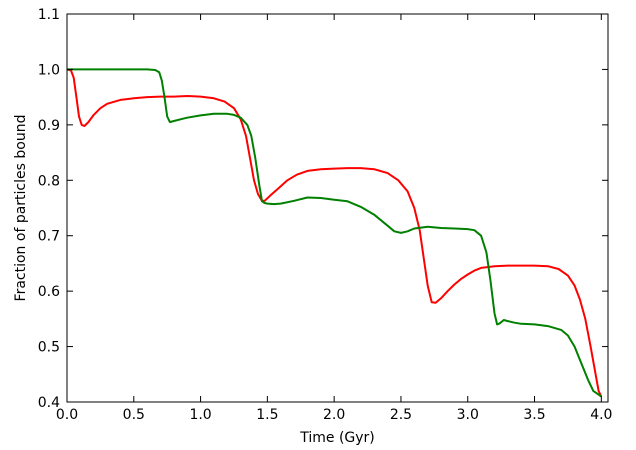 The width and height of the screenshot is (636, 450). I want to click on x-tick-label: 3.5, so click(534, 415).